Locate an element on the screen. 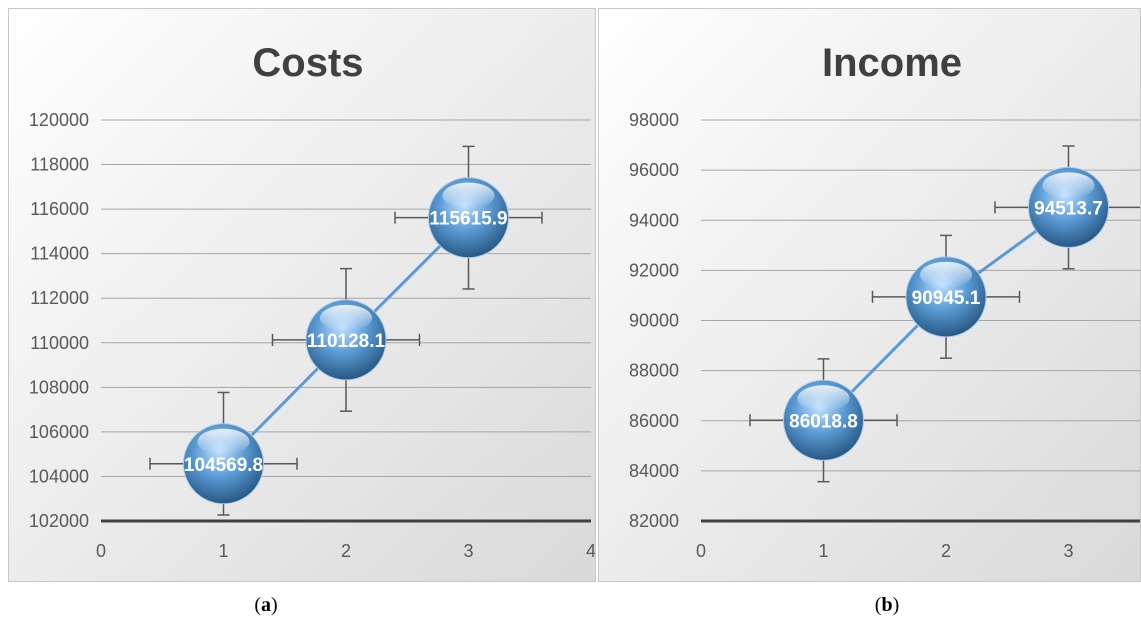  costs-y-tick-label: 120000 is located at coordinates (59, 120).